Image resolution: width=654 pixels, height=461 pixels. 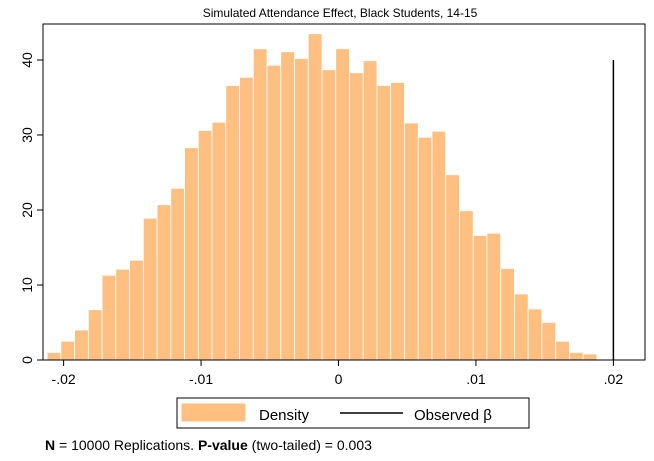 What do you see at coordinates (453, 415) in the screenshot?
I see `legend-label-observed: Observed β` at bounding box center [453, 415].